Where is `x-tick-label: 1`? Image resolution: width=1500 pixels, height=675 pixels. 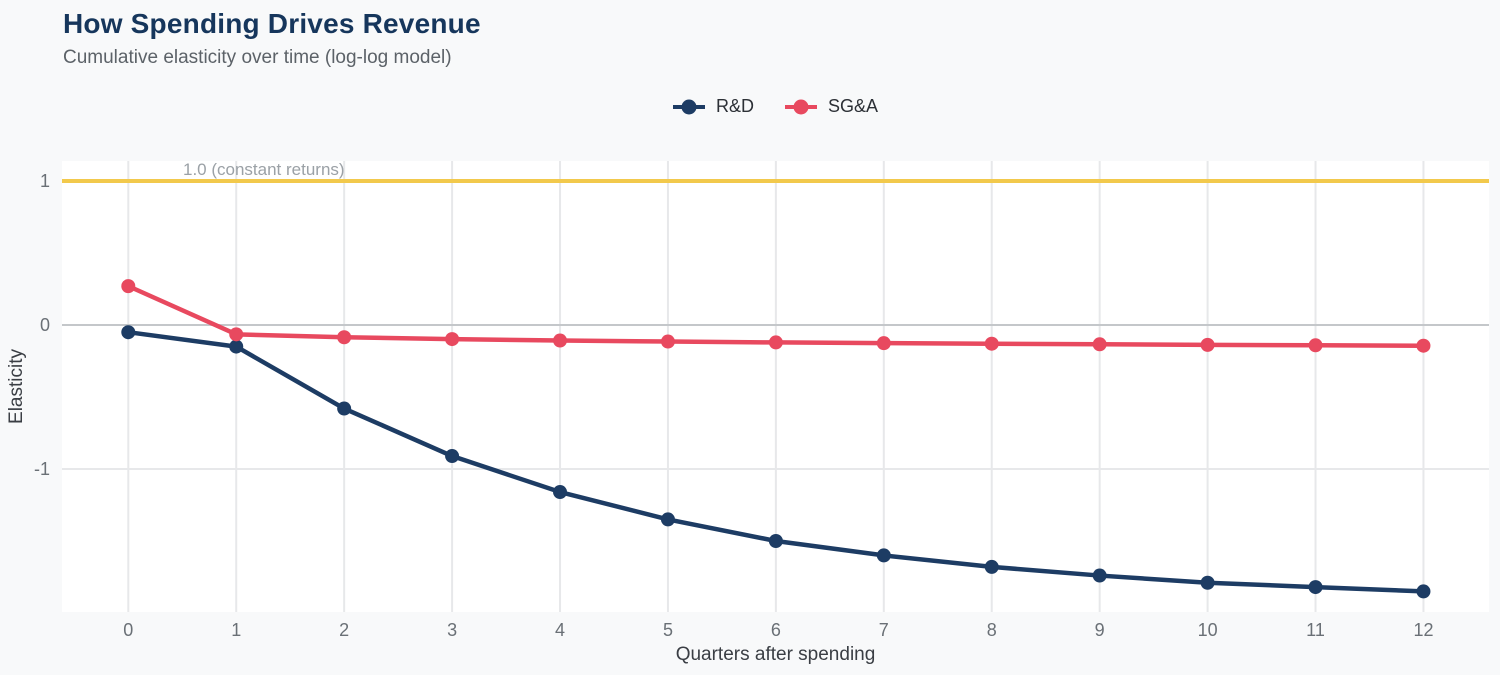 x-tick-label: 1 is located at coordinates (236, 630).